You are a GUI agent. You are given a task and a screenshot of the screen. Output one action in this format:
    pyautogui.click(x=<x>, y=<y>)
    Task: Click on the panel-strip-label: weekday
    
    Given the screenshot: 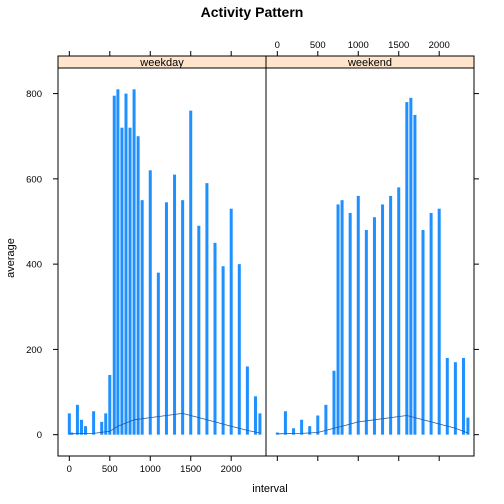 What is the action you would take?
    pyautogui.click(x=161, y=63)
    